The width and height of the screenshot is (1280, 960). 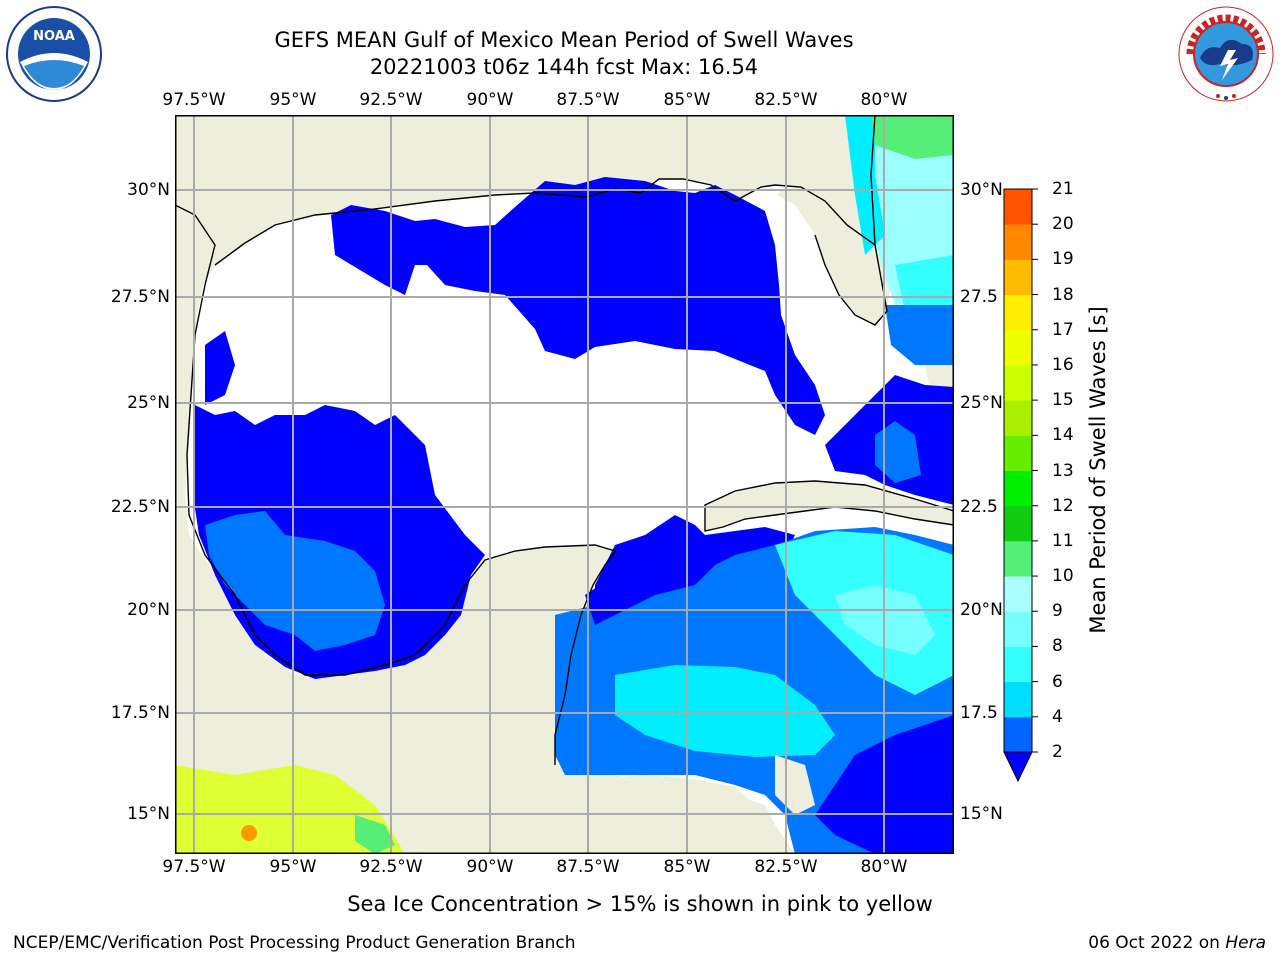 I want to click on colorbar-tick-marks, so click(x=1035, y=470).